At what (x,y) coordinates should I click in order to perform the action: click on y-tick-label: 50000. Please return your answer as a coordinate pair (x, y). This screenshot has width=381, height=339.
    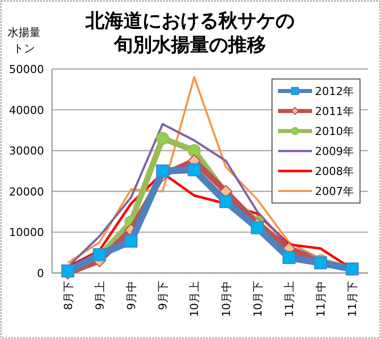
    Looking at the image, I should click on (26, 69).